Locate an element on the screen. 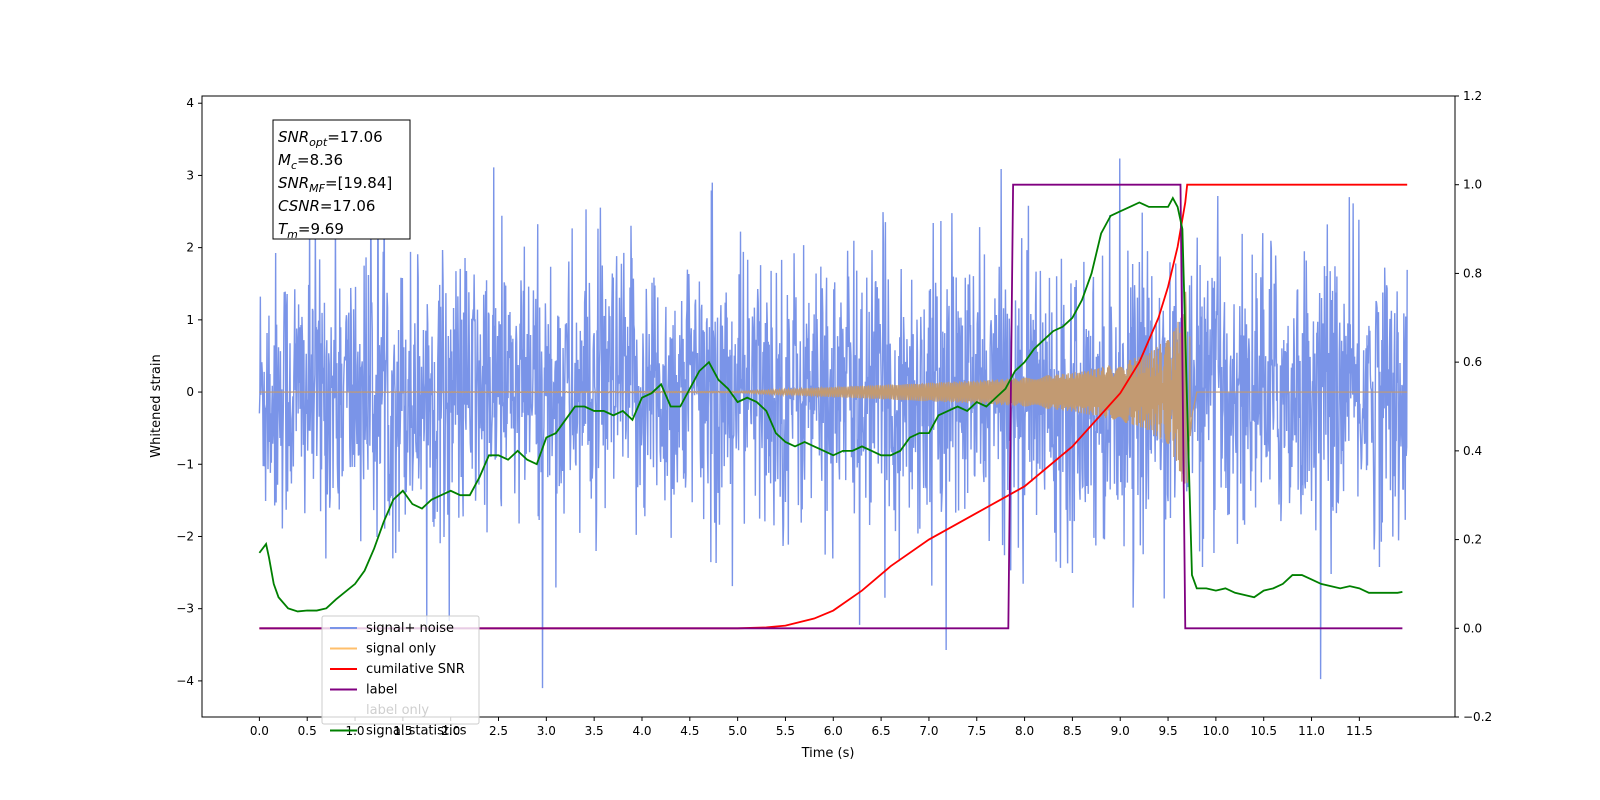  annotation-value: =8.36 is located at coordinates (320, 160).